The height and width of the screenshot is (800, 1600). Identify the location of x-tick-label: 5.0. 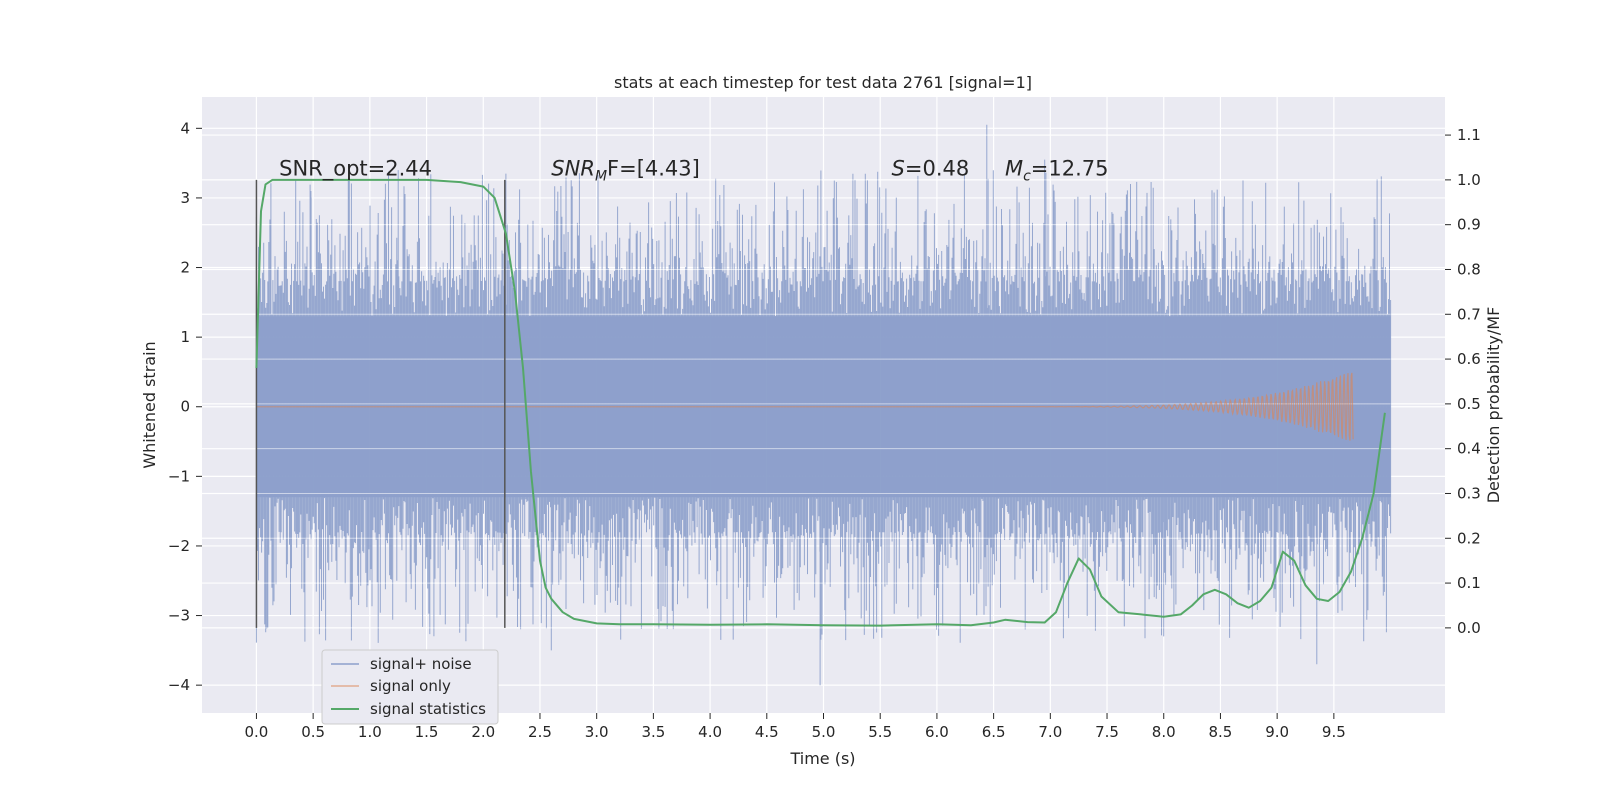
(824, 732).